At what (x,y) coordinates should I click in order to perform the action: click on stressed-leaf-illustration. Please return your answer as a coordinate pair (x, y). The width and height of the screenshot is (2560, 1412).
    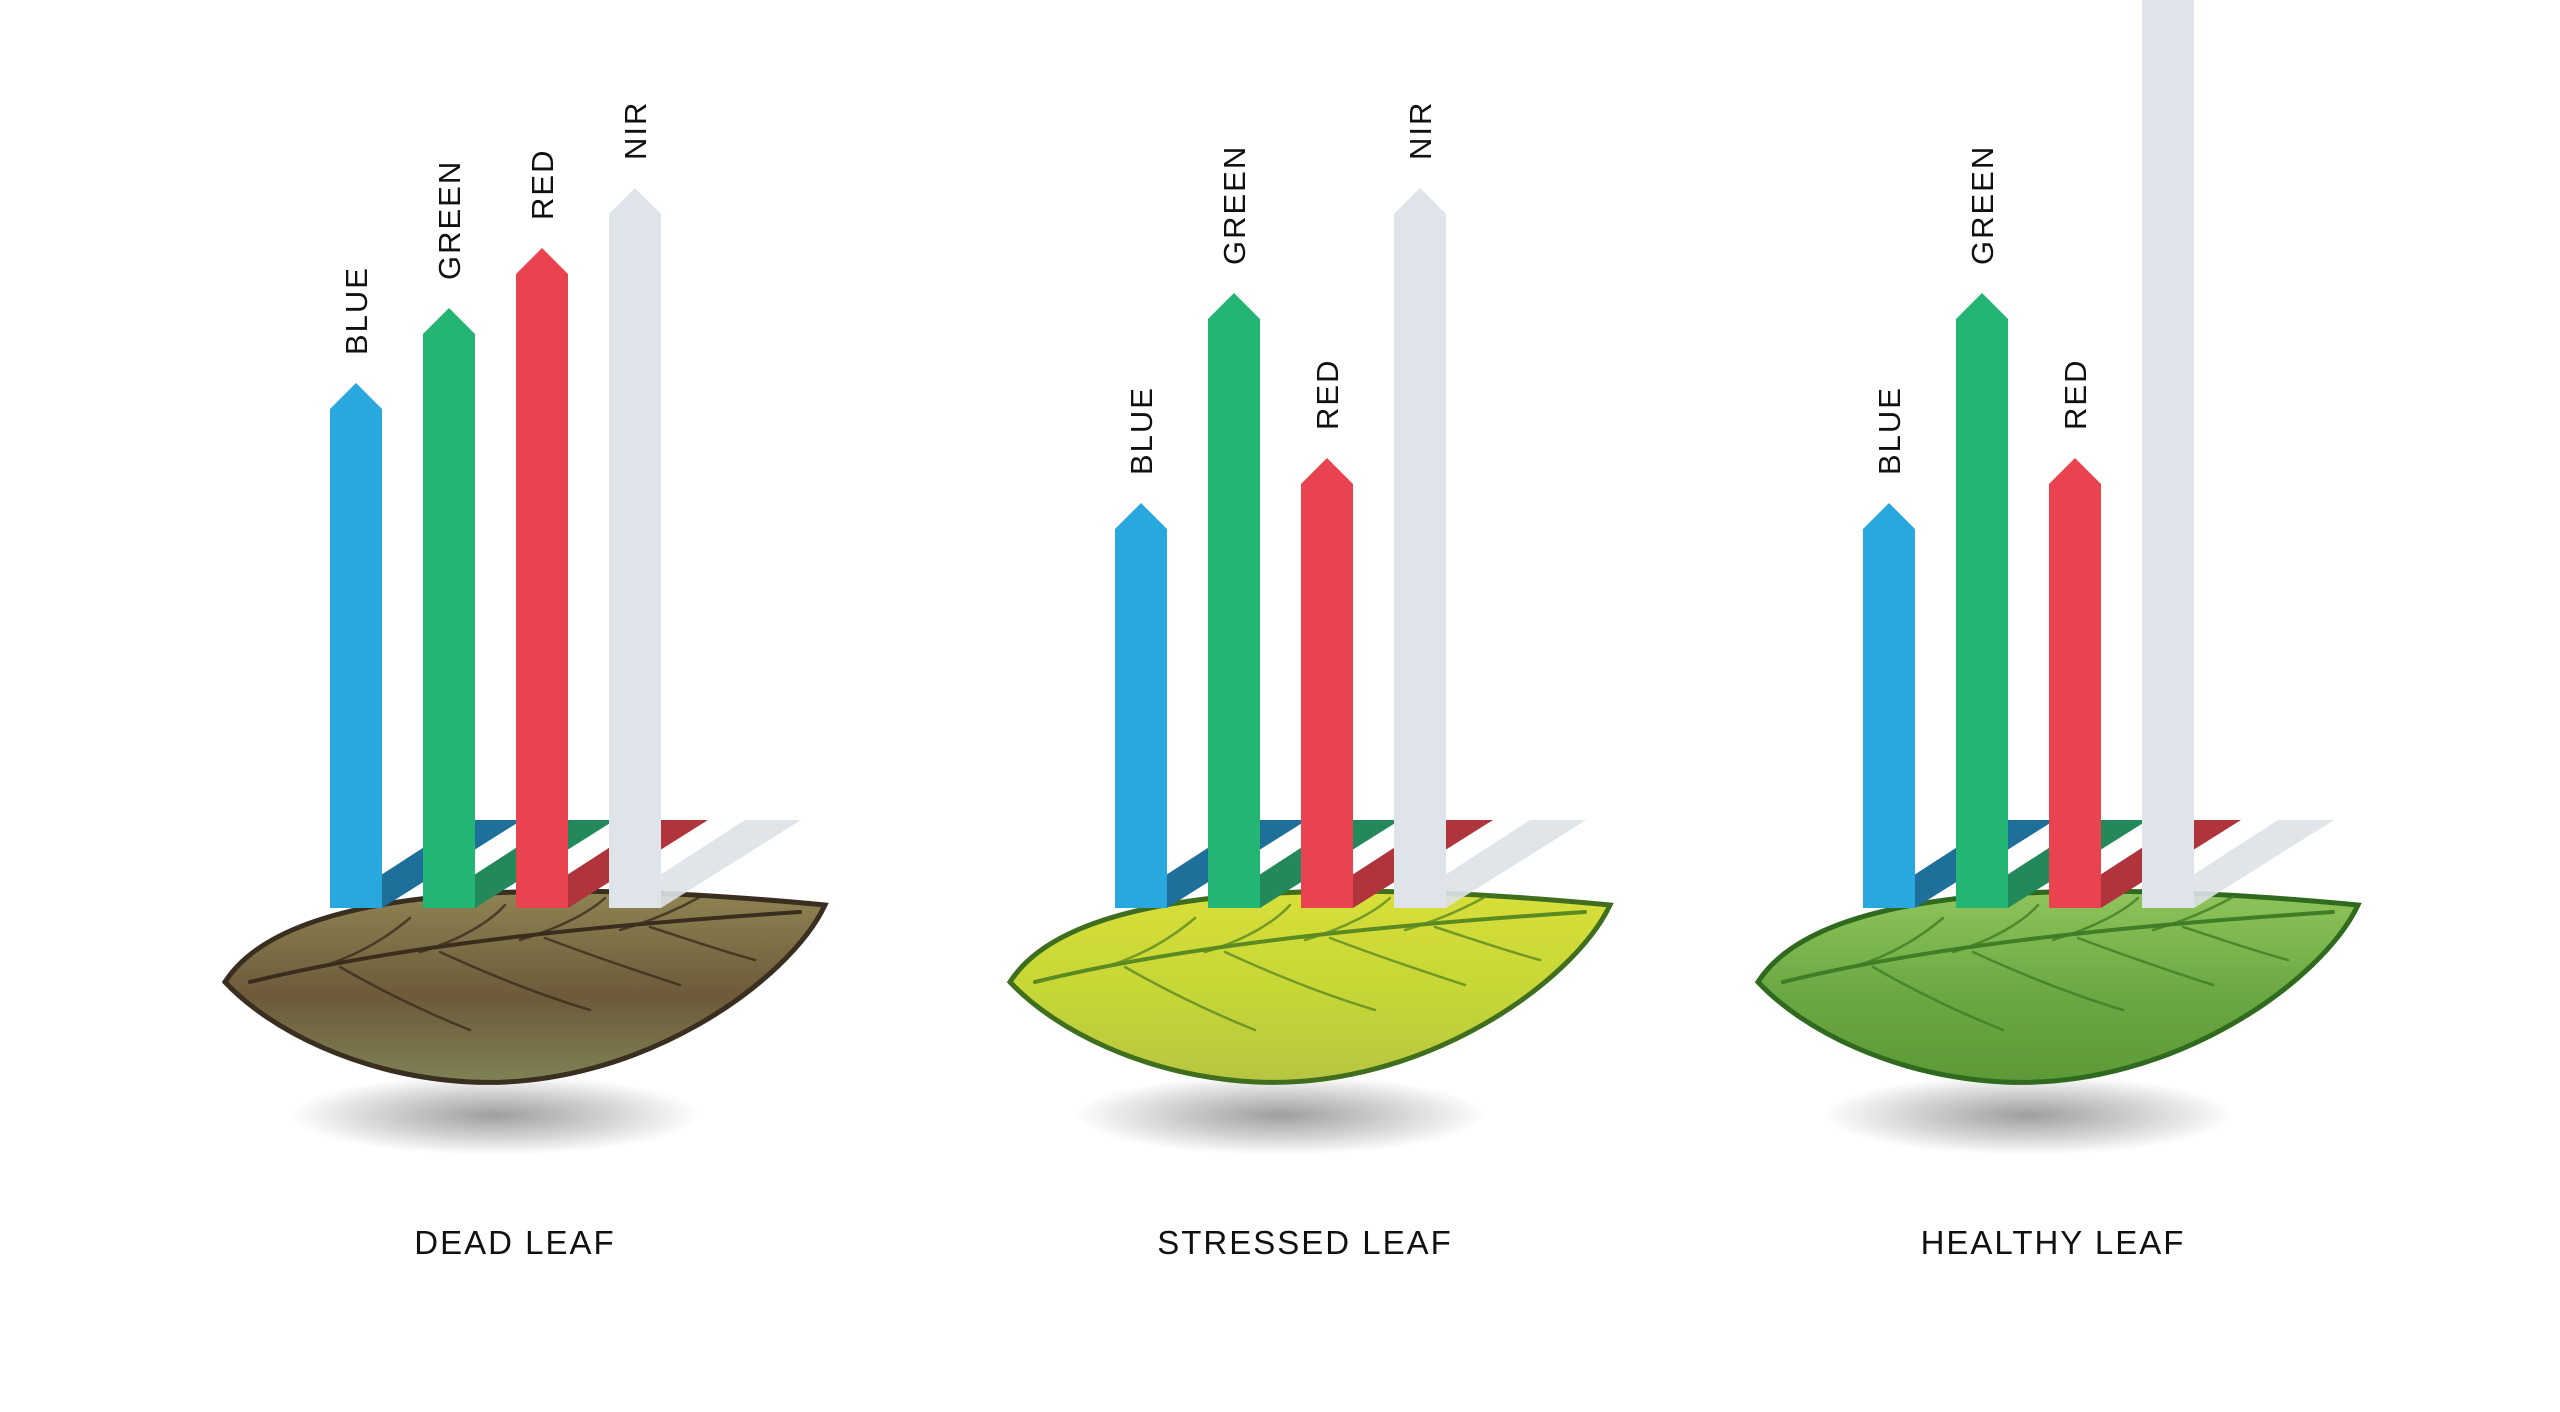
    Looking at the image, I should click on (1310, 1021).